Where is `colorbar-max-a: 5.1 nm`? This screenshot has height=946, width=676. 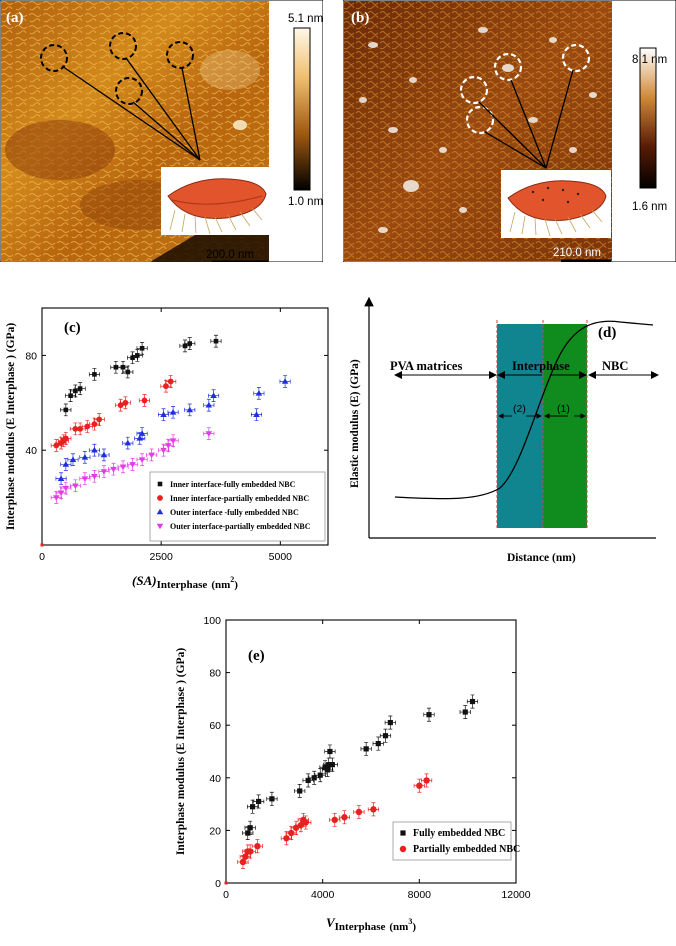 colorbar-max-a: 5.1 nm is located at coordinates (305, 19).